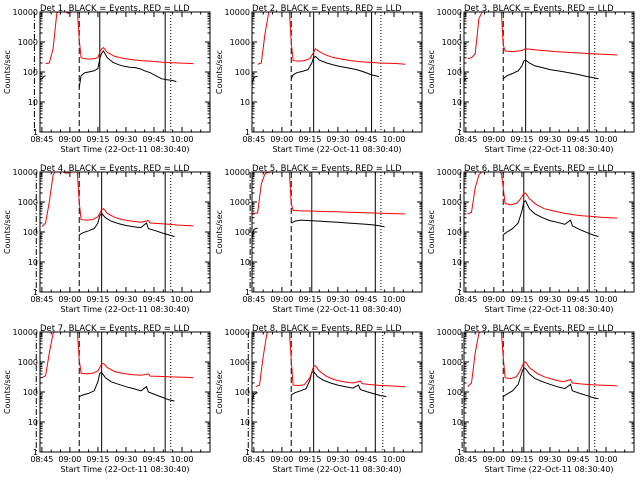  Describe the element at coordinates (431, 72) in the screenshot. I see `y-axis-label: Counts/sec` at that location.